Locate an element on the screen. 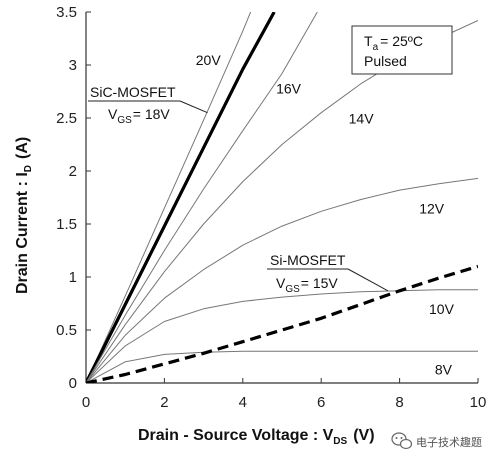 The height and width of the screenshot is (459, 500). x-tick-label: 2 is located at coordinates (164, 402).